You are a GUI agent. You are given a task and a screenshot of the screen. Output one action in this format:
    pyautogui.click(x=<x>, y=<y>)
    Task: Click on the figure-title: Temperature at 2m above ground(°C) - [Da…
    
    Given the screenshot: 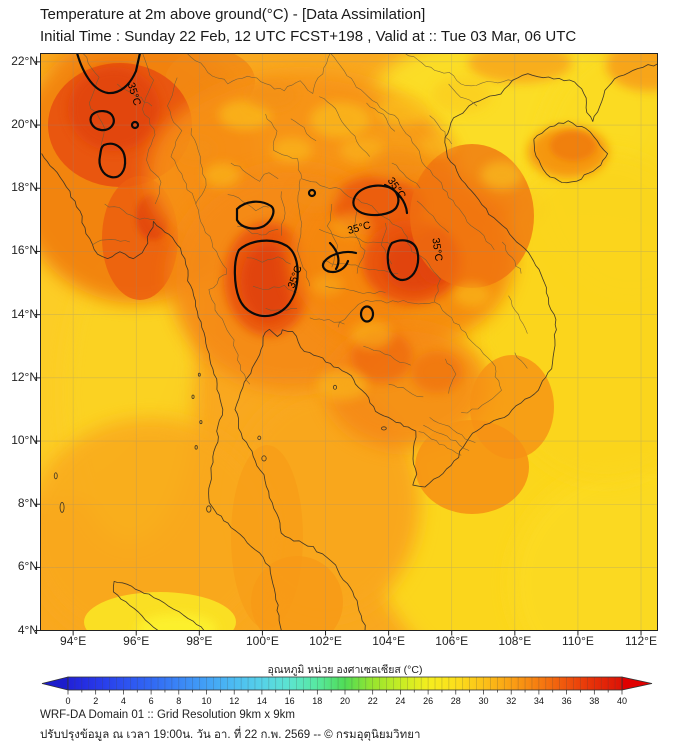 What is the action you would take?
    pyautogui.click(x=233, y=14)
    